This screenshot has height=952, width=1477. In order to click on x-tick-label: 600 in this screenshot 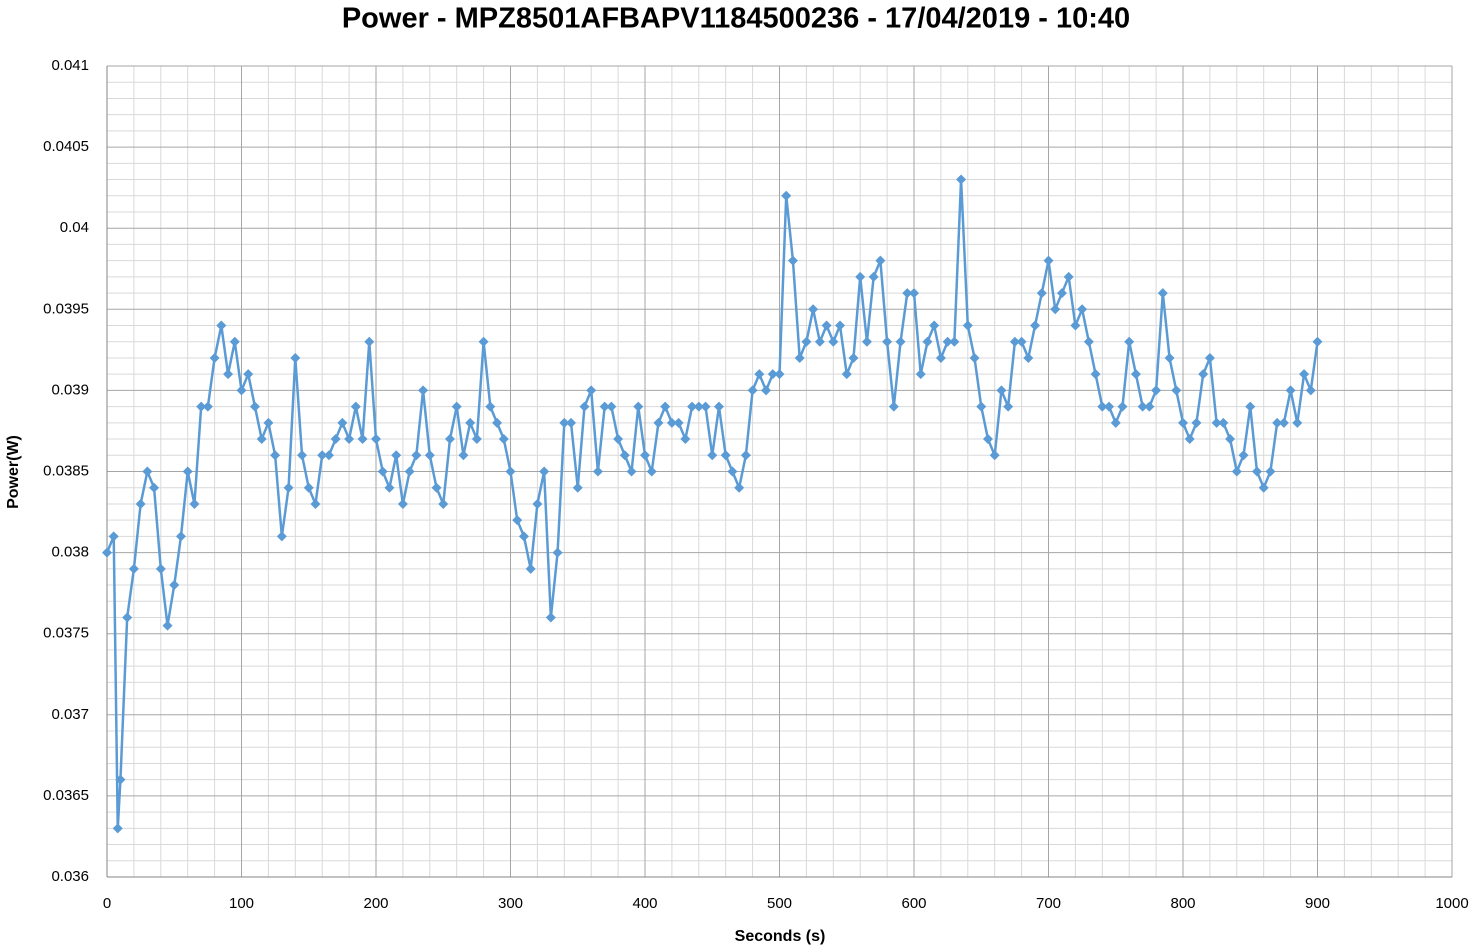, I will do `click(913, 903)`.